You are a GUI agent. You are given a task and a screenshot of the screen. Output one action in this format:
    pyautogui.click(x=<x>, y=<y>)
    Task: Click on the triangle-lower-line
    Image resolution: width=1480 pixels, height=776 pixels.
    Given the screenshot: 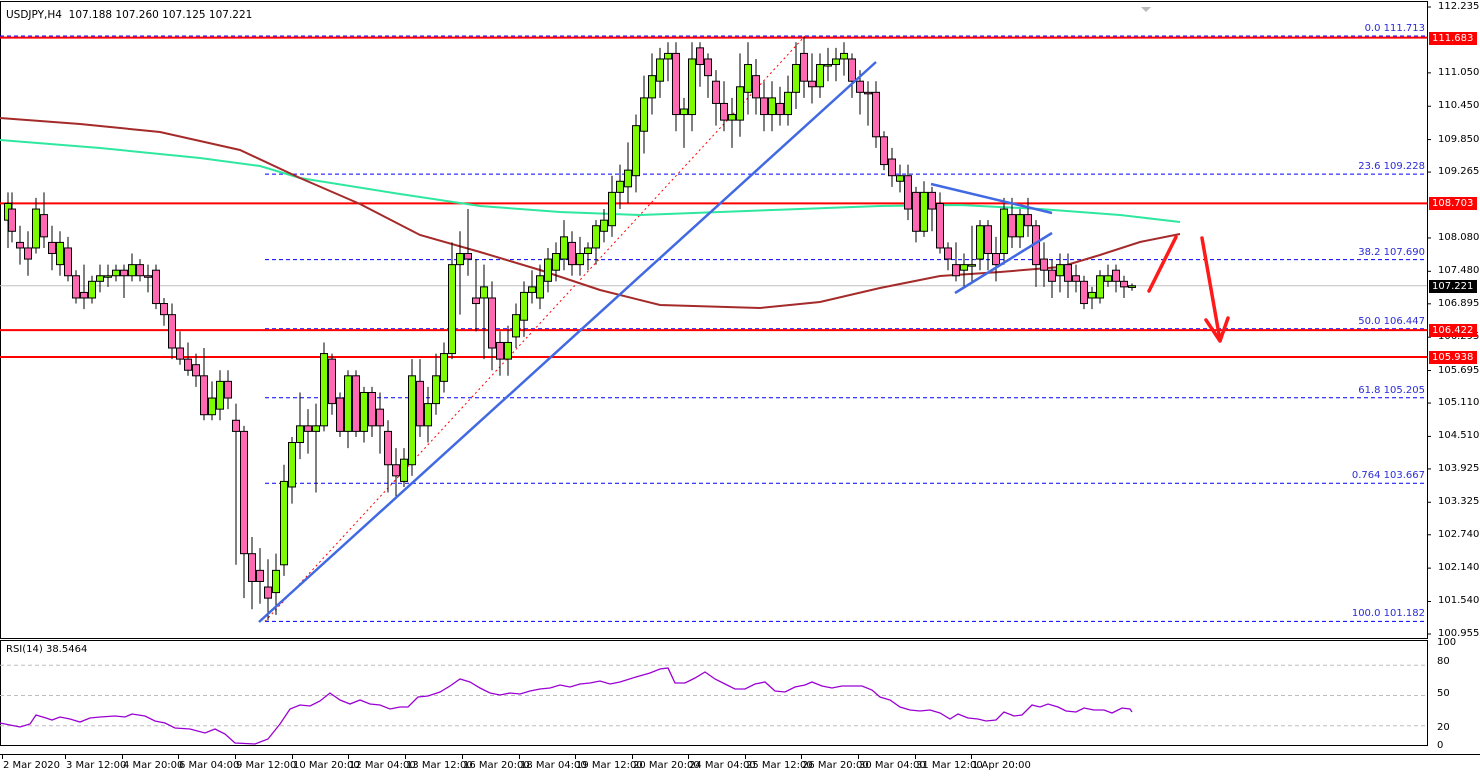 What is the action you would take?
    pyautogui.click(x=1003, y=263)
    